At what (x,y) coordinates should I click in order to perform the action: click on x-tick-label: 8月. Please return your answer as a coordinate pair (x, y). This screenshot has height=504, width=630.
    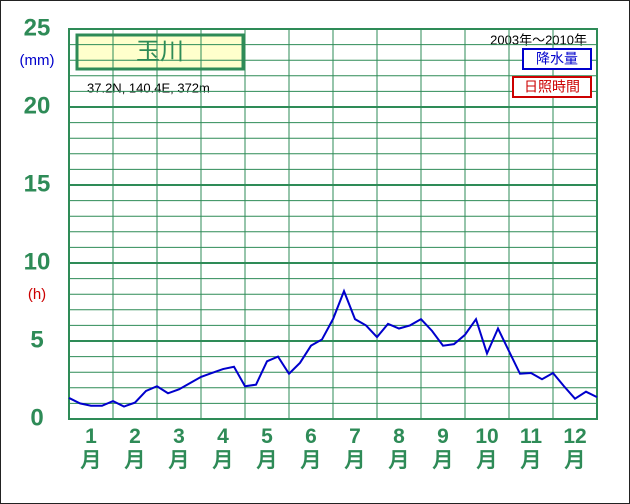
    Looking at the image, I should click on (399, 448).